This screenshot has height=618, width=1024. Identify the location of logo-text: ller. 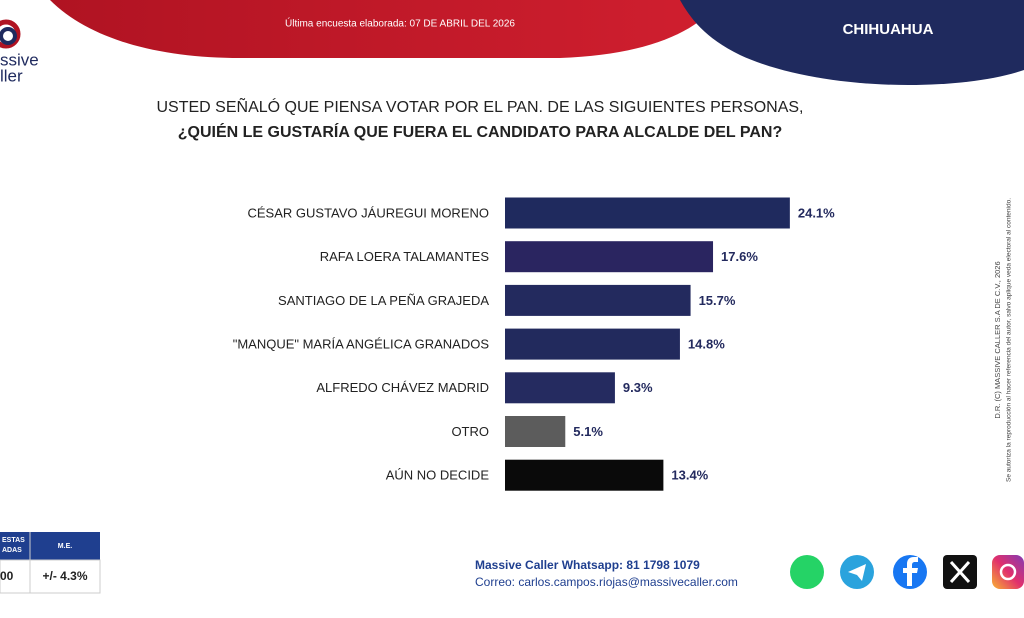
(11, 75).